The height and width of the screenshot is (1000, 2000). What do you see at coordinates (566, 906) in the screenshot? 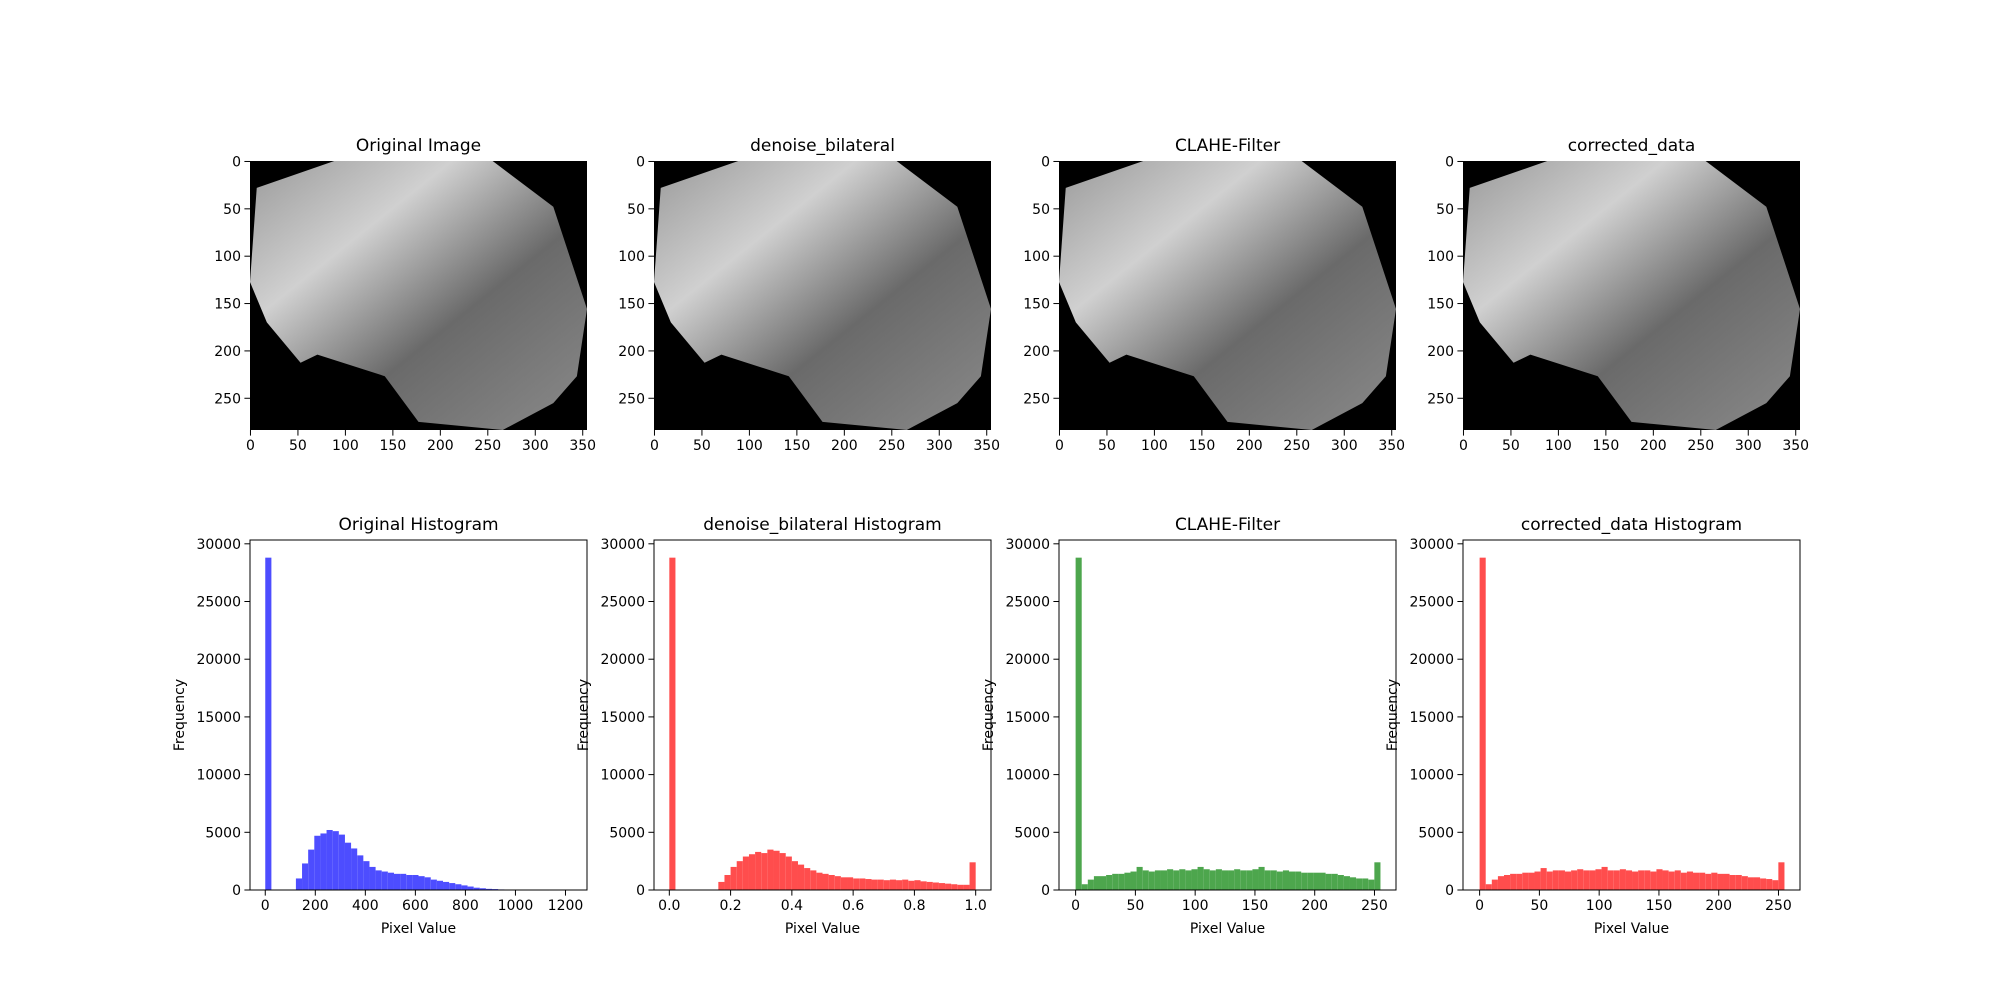
I see `x-tick-label: 1200` at bounding box center [566, 906].